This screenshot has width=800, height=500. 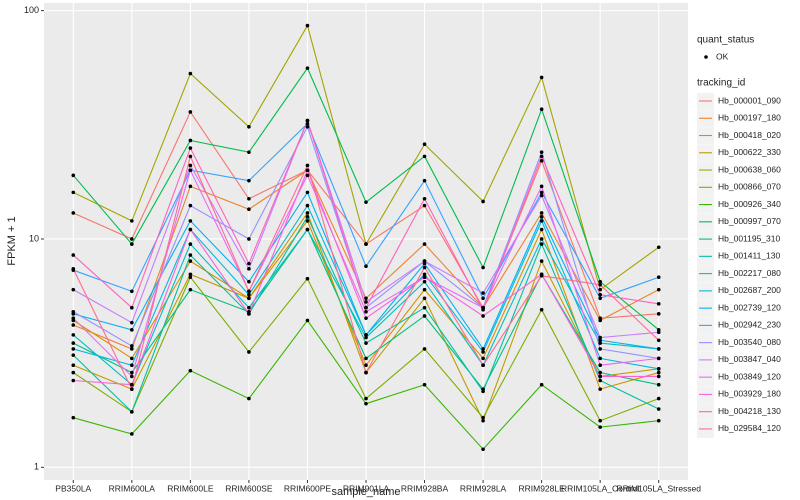 I want to click on x-tick-label: PB350LA, so click(x=73, y=488).